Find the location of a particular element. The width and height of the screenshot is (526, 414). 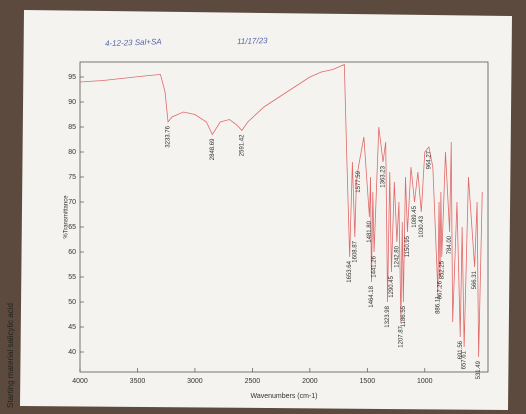

peak-label: 867.26 is located at coordinates (441, 289).